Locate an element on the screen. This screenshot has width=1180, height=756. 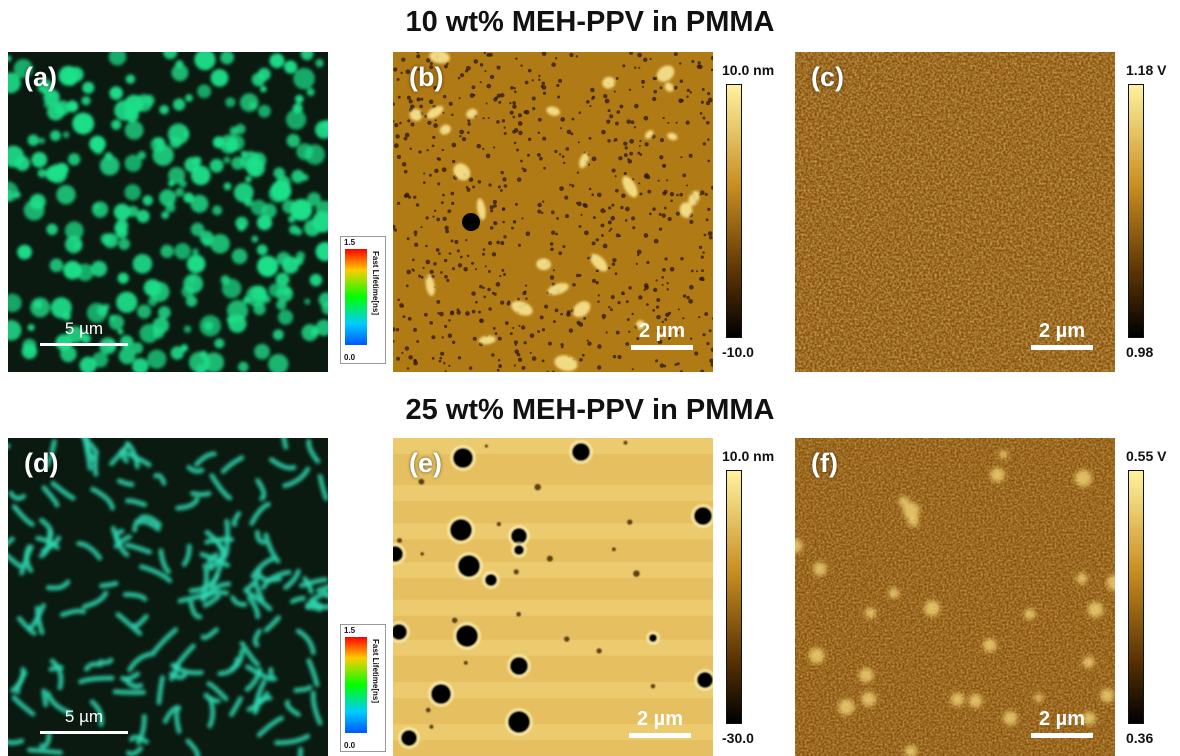
flim-image-a: (a) 5 µm is located at coordinates (168, 212).